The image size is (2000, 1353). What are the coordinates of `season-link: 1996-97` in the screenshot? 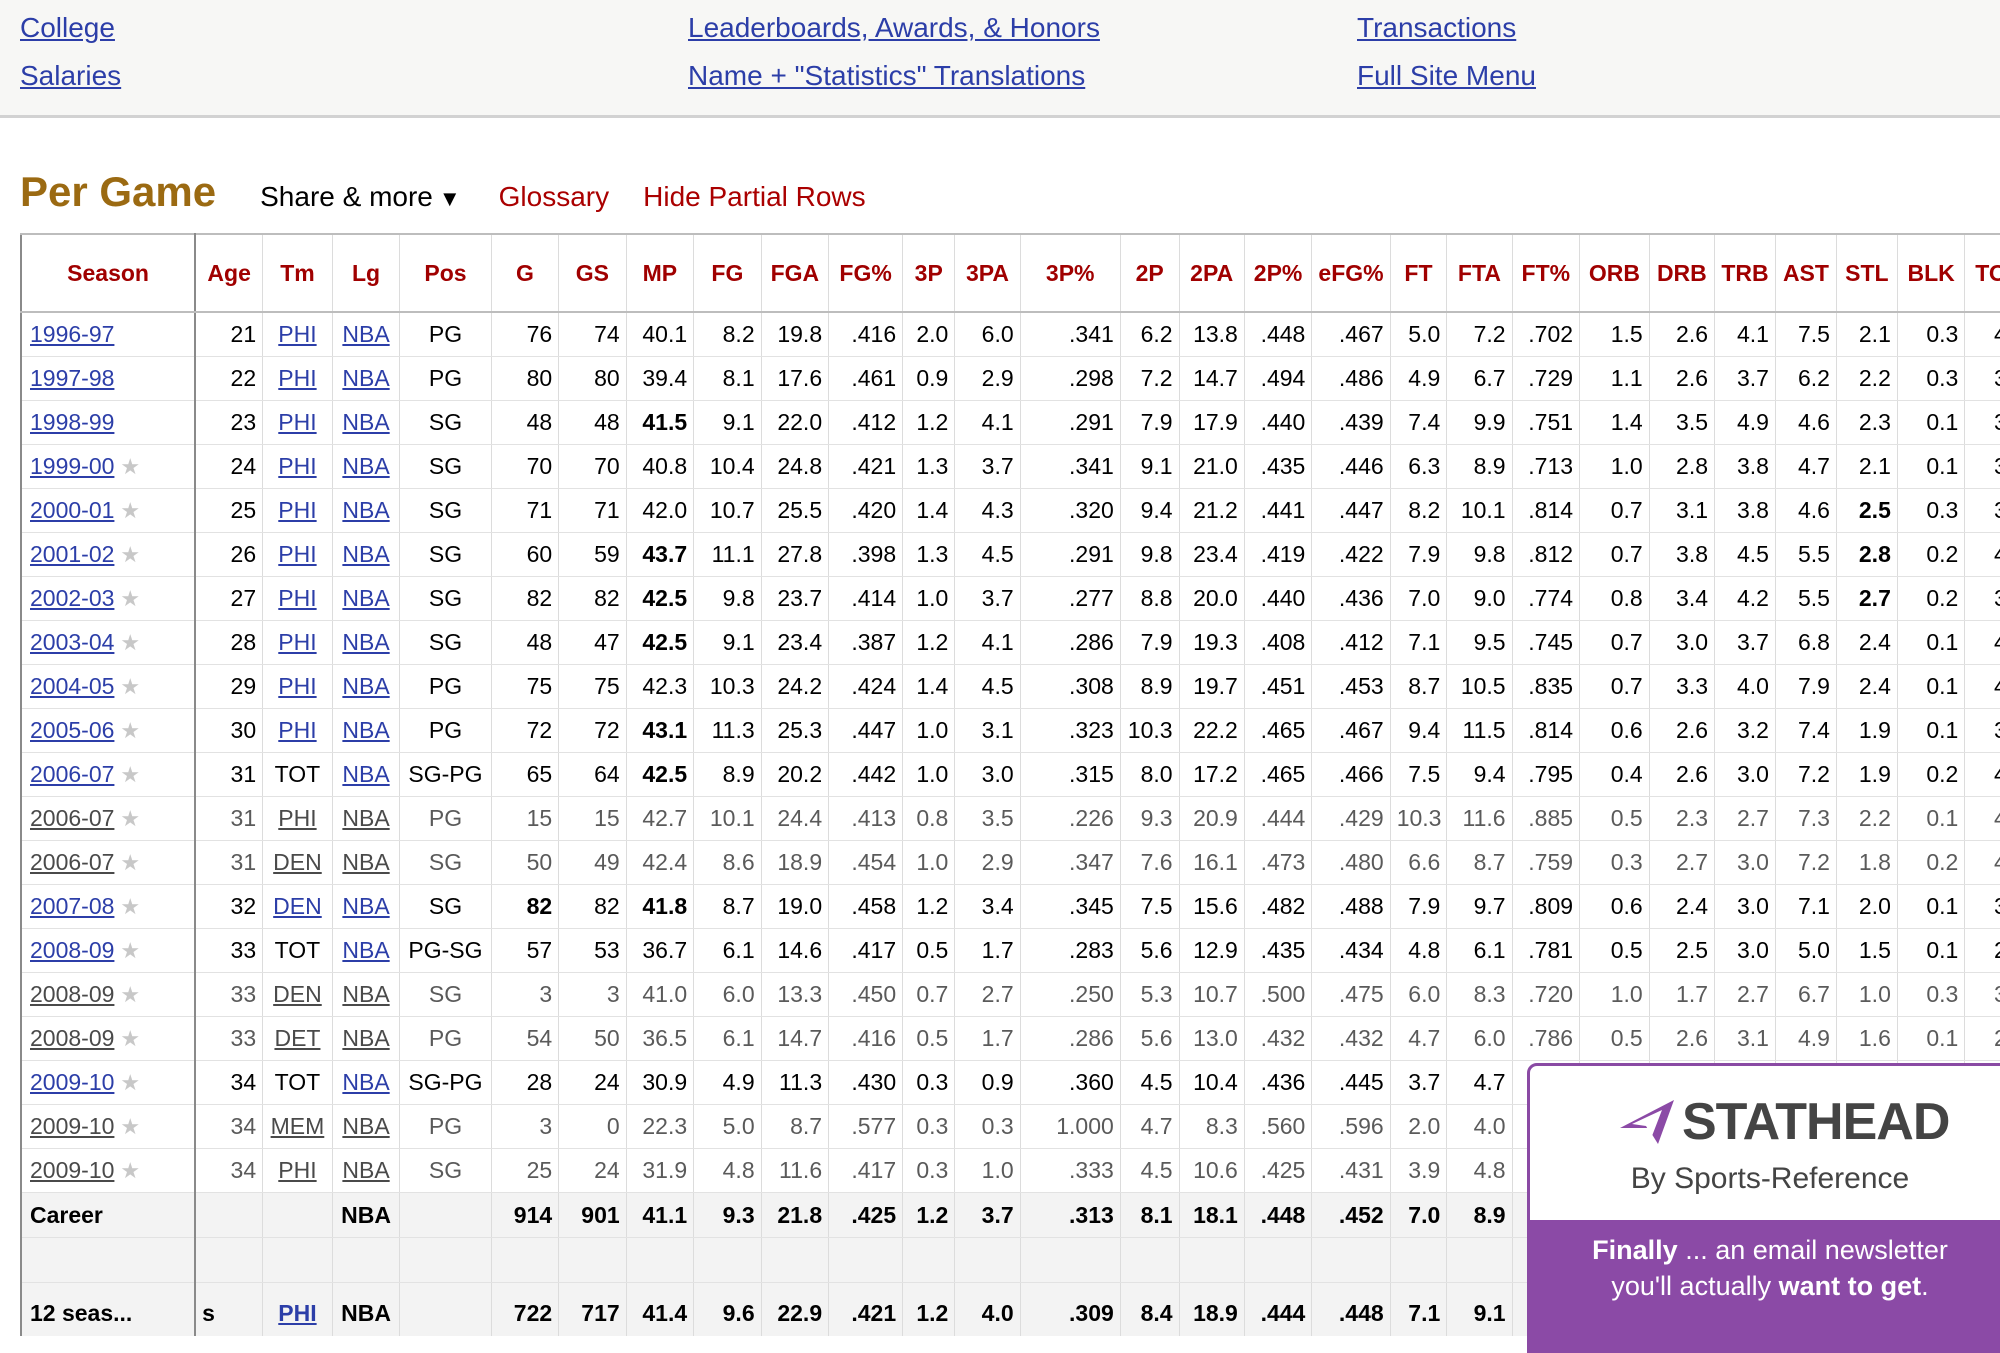 It's located at (72, 334).